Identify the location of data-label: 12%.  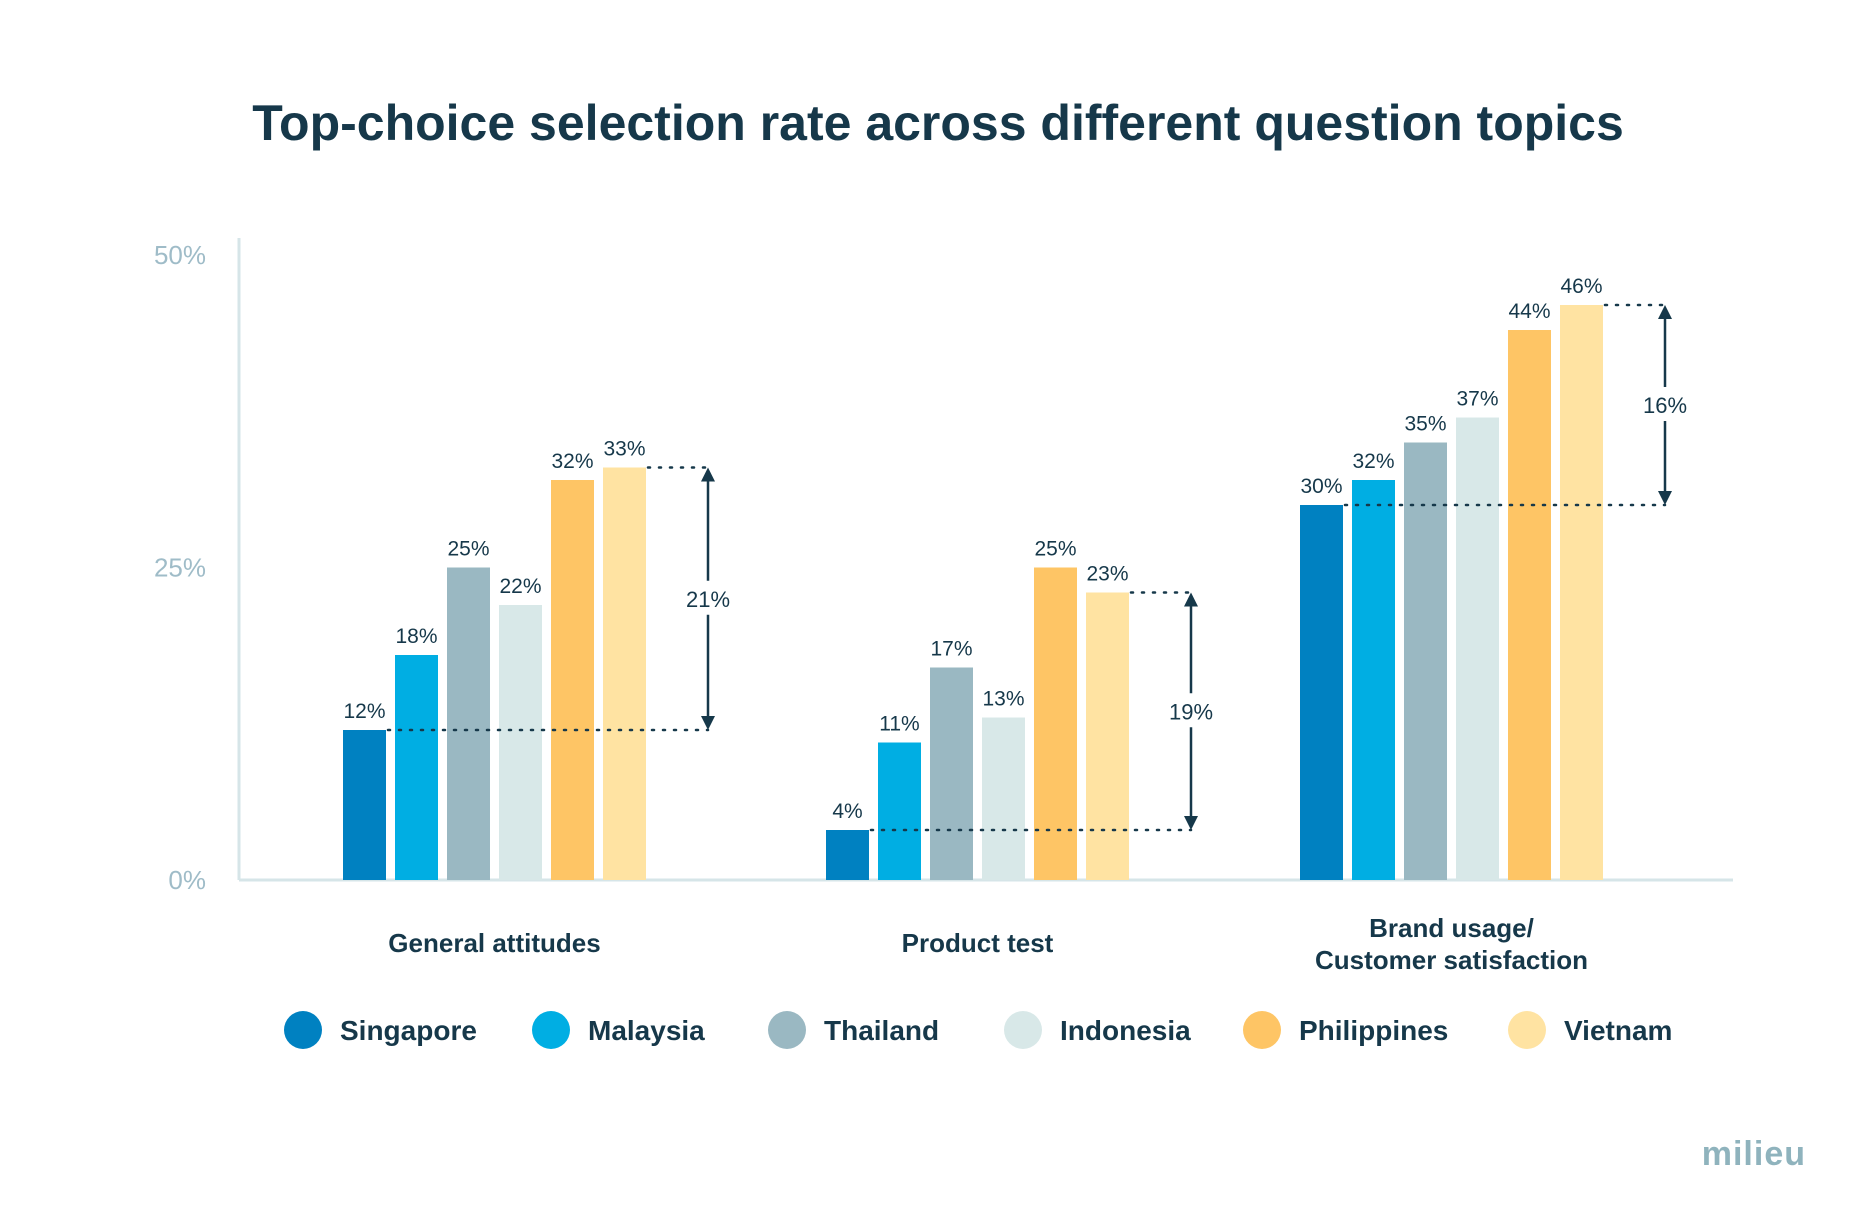
(364, 711).